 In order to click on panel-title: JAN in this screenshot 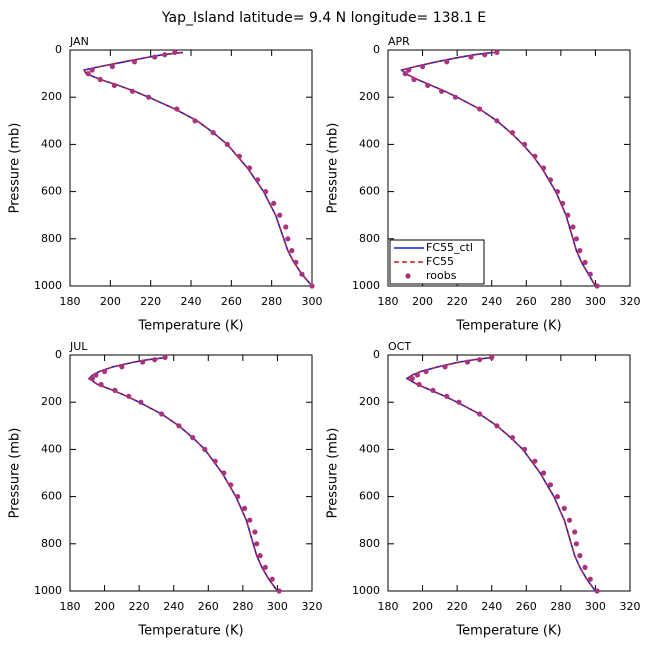, I will do `click(79, 41)`.